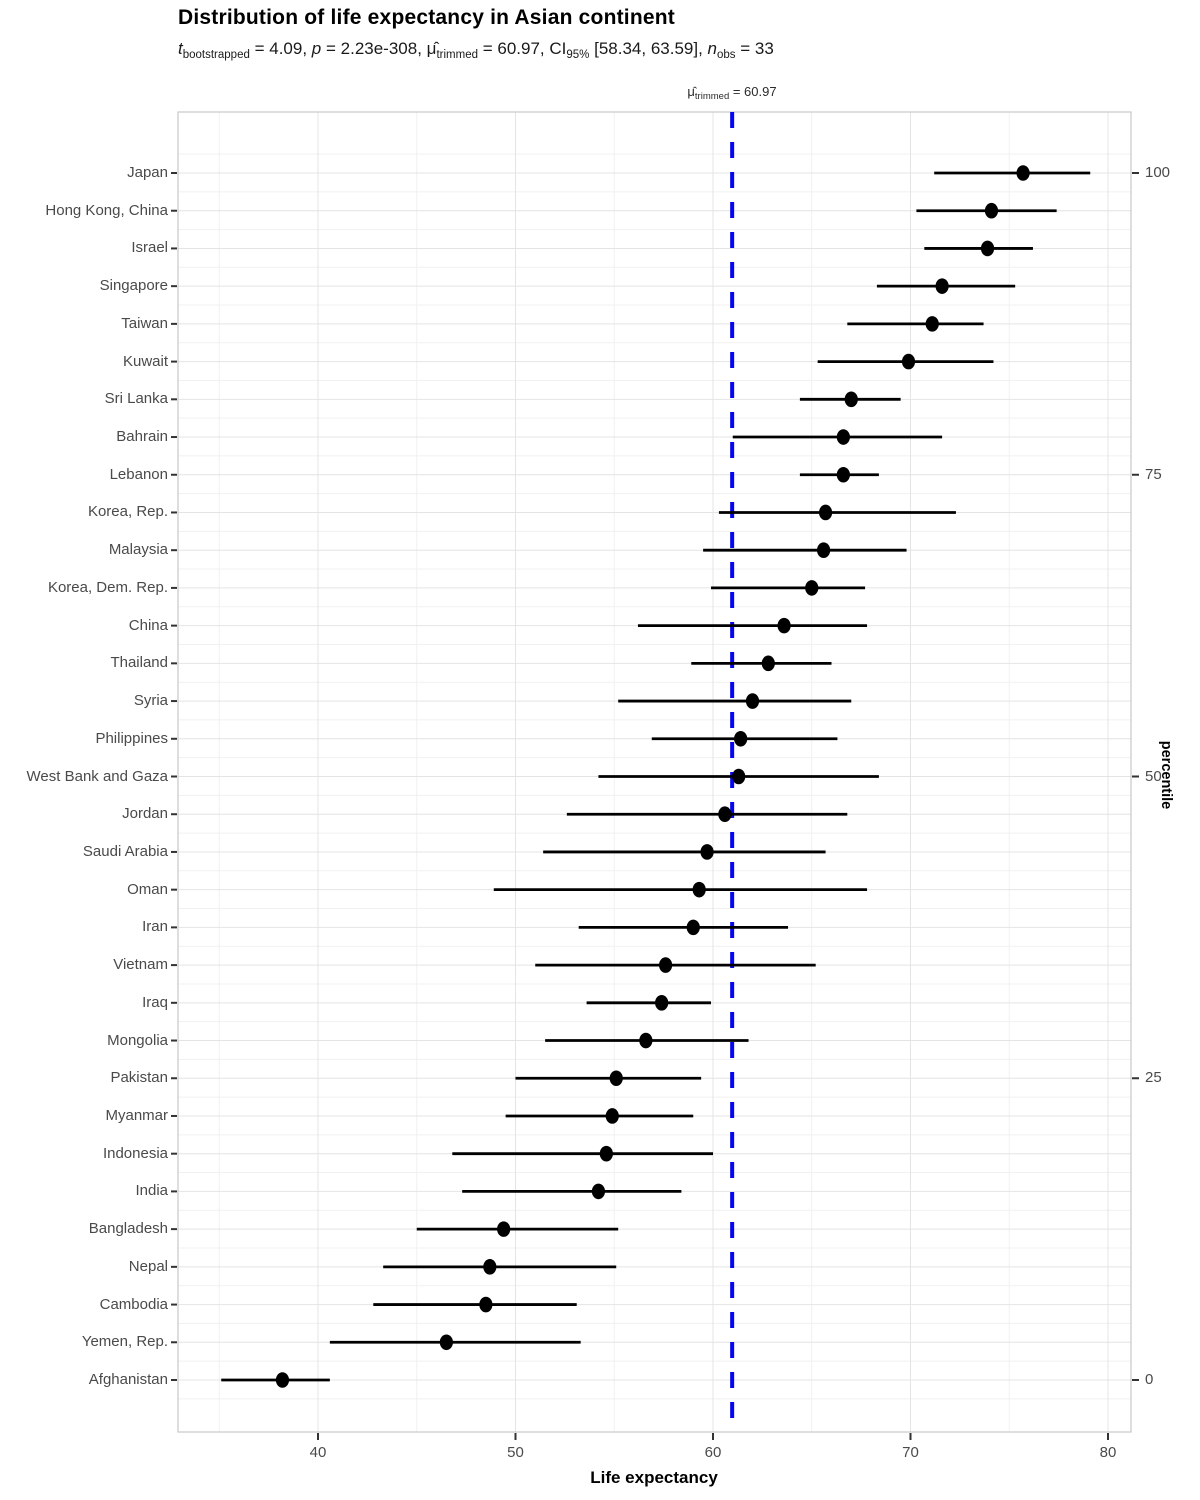 Image resolution: width=1200 pixels, height=1500 pixels. I want to click on y-axis-label: Cambodia, so click(133, 1304).